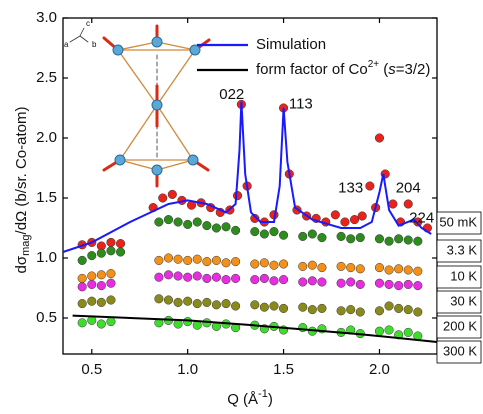 The height and width of the screenshot is (414, 483). Describe the element at coordinates (46, 257) in the screenshot. I see `y-tick-label: 1.0` at that location.